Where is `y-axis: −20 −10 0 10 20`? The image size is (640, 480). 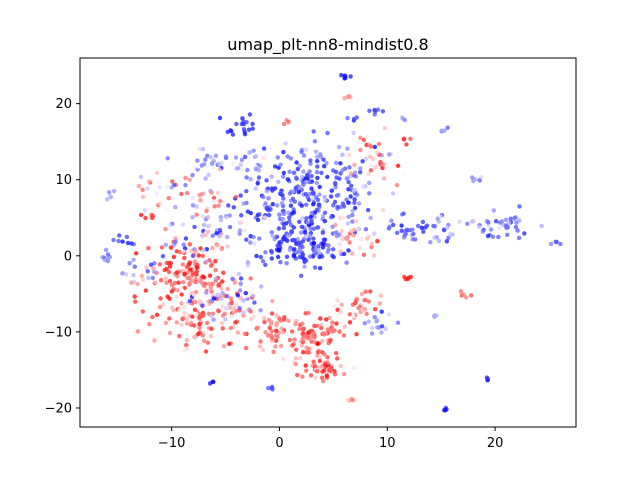 y-axis: −20 −10 0 10 20 is located at coordinates (62, 256).